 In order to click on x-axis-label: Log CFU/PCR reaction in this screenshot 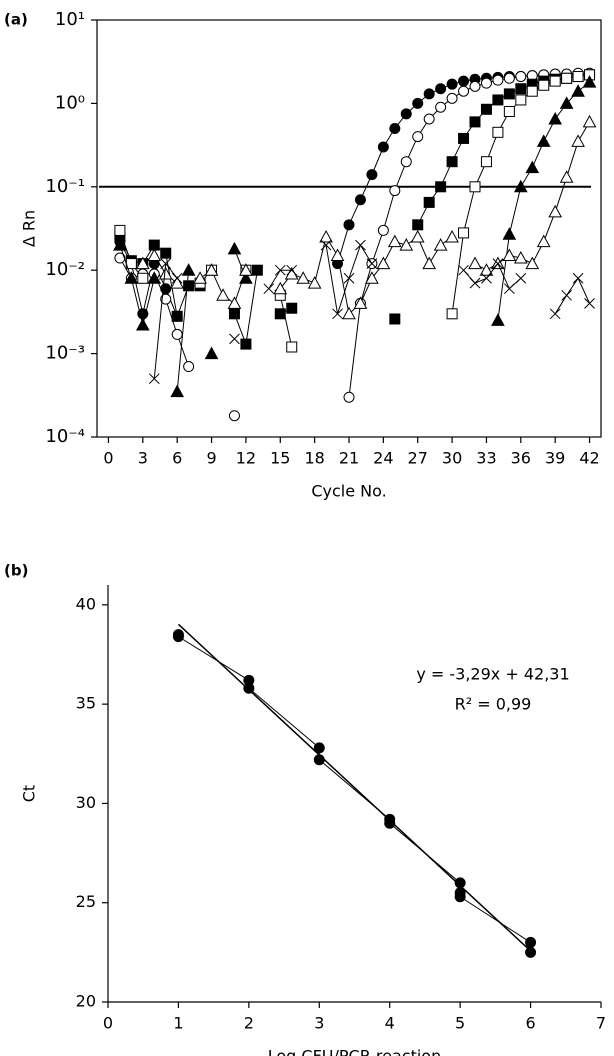, I will do `click(354, 1051)`.